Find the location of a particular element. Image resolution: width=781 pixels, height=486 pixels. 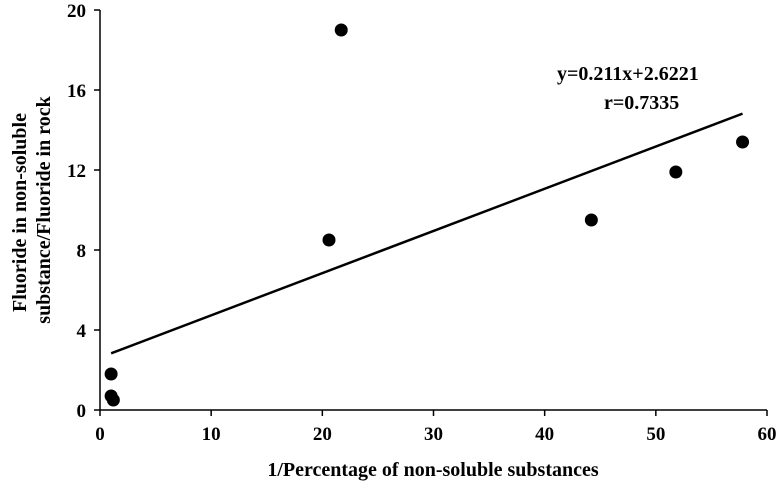

x-tick-label: 10 is located at coordinates (211, 434).